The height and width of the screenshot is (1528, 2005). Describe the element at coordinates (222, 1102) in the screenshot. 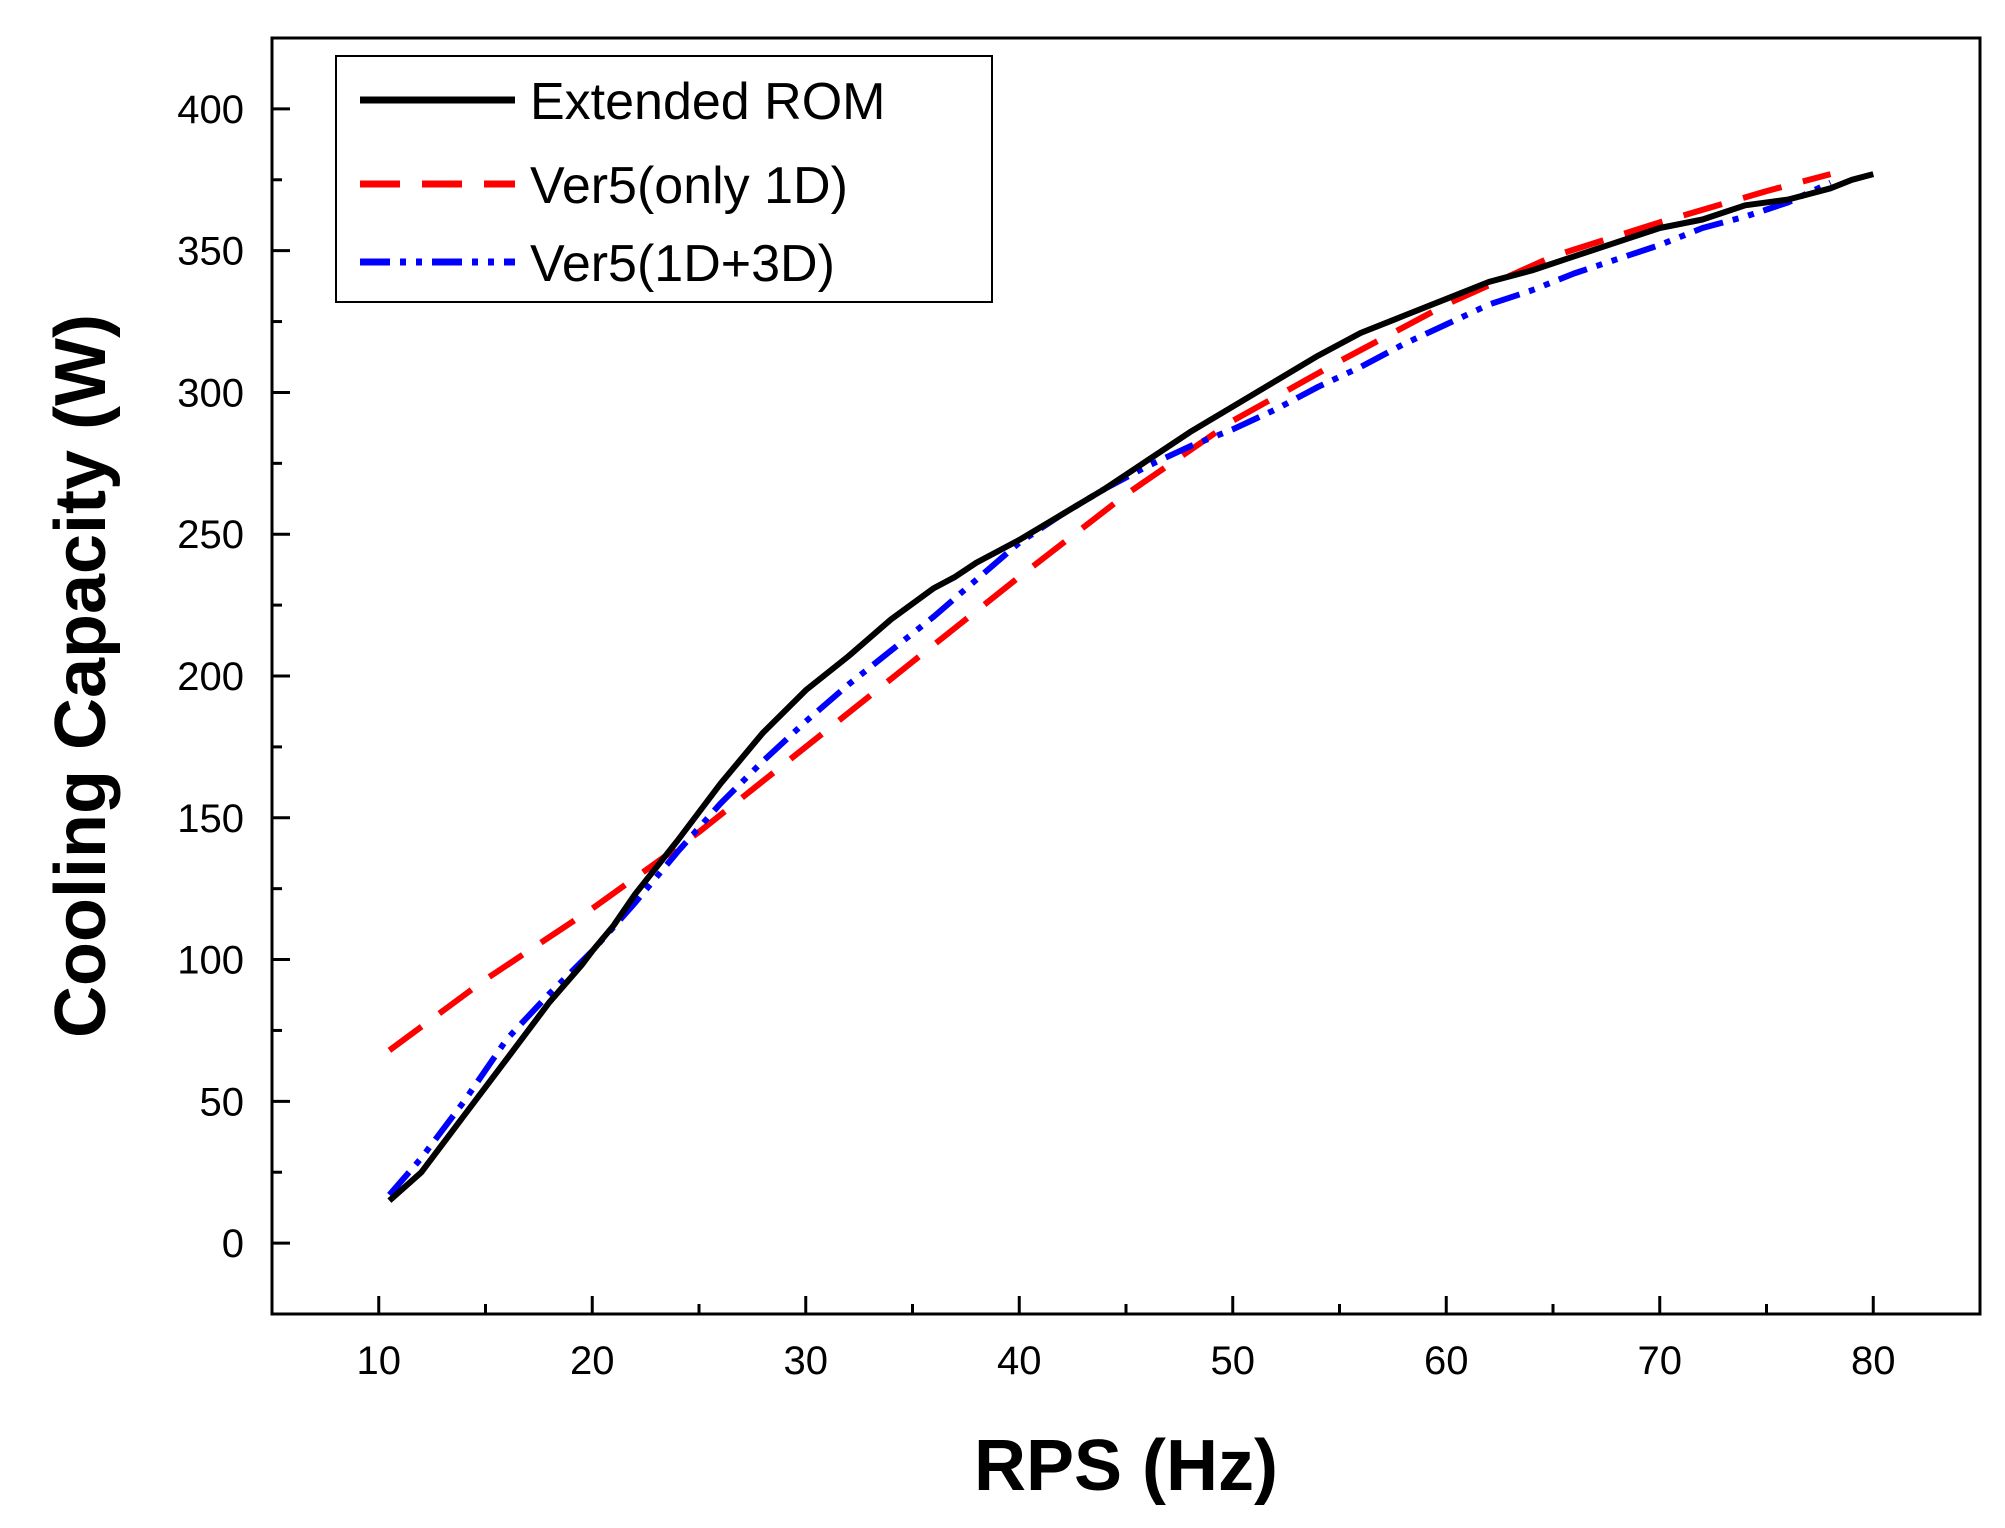

I see `y-tick-label: 50` at that location.